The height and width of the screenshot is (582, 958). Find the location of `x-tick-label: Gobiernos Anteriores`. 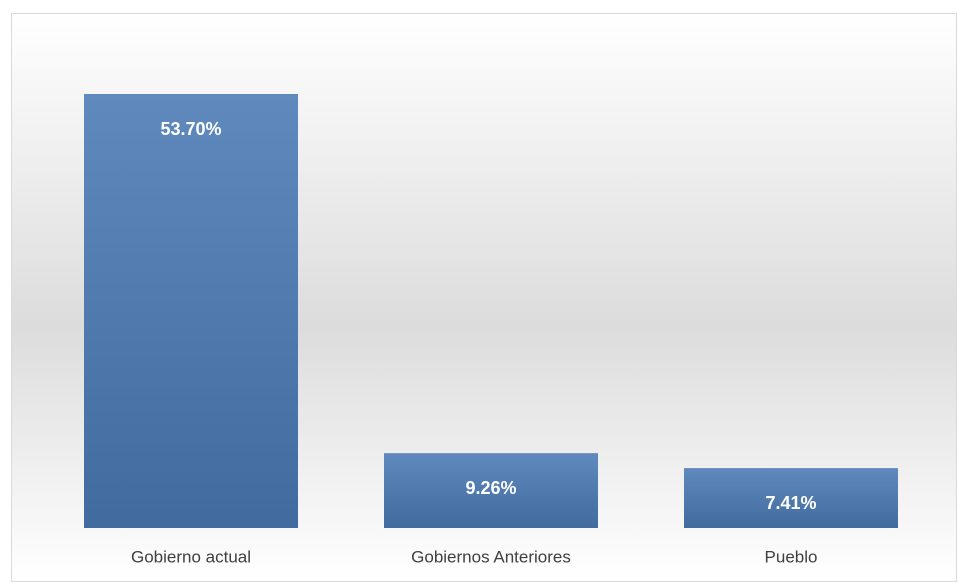

x-tick-label: Gobiernos Anteriores is located at coordinates (491, 556).